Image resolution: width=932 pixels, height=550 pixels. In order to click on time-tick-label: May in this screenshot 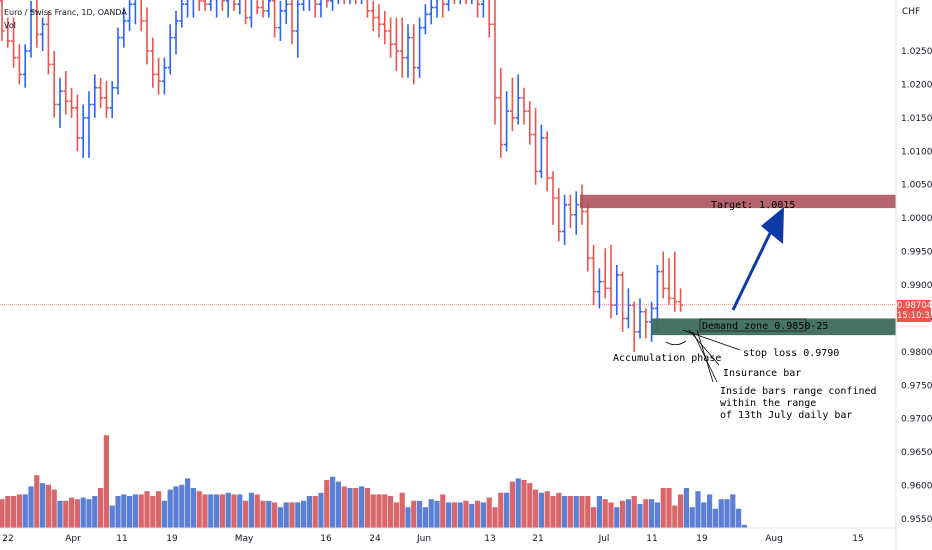, I will do `click(244, 539)`.